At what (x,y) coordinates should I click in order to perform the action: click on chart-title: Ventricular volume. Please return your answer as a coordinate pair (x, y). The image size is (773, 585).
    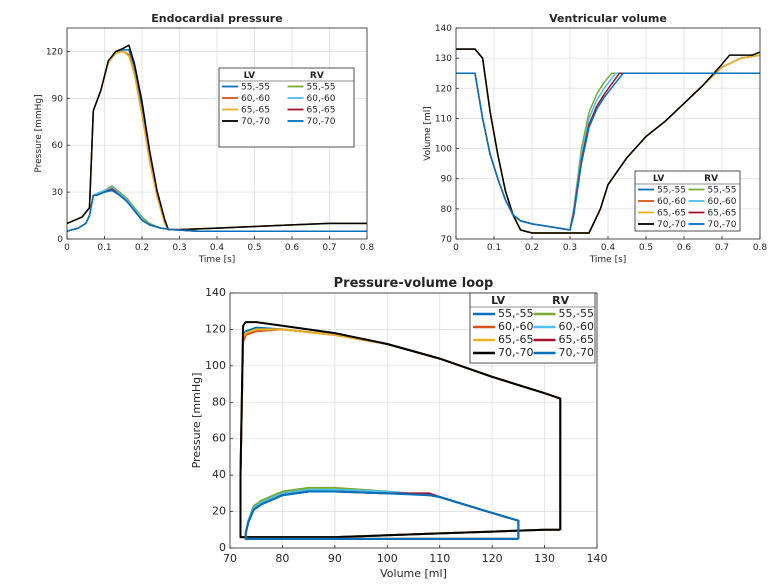
    Looking at the image, I should click on (608, 18).